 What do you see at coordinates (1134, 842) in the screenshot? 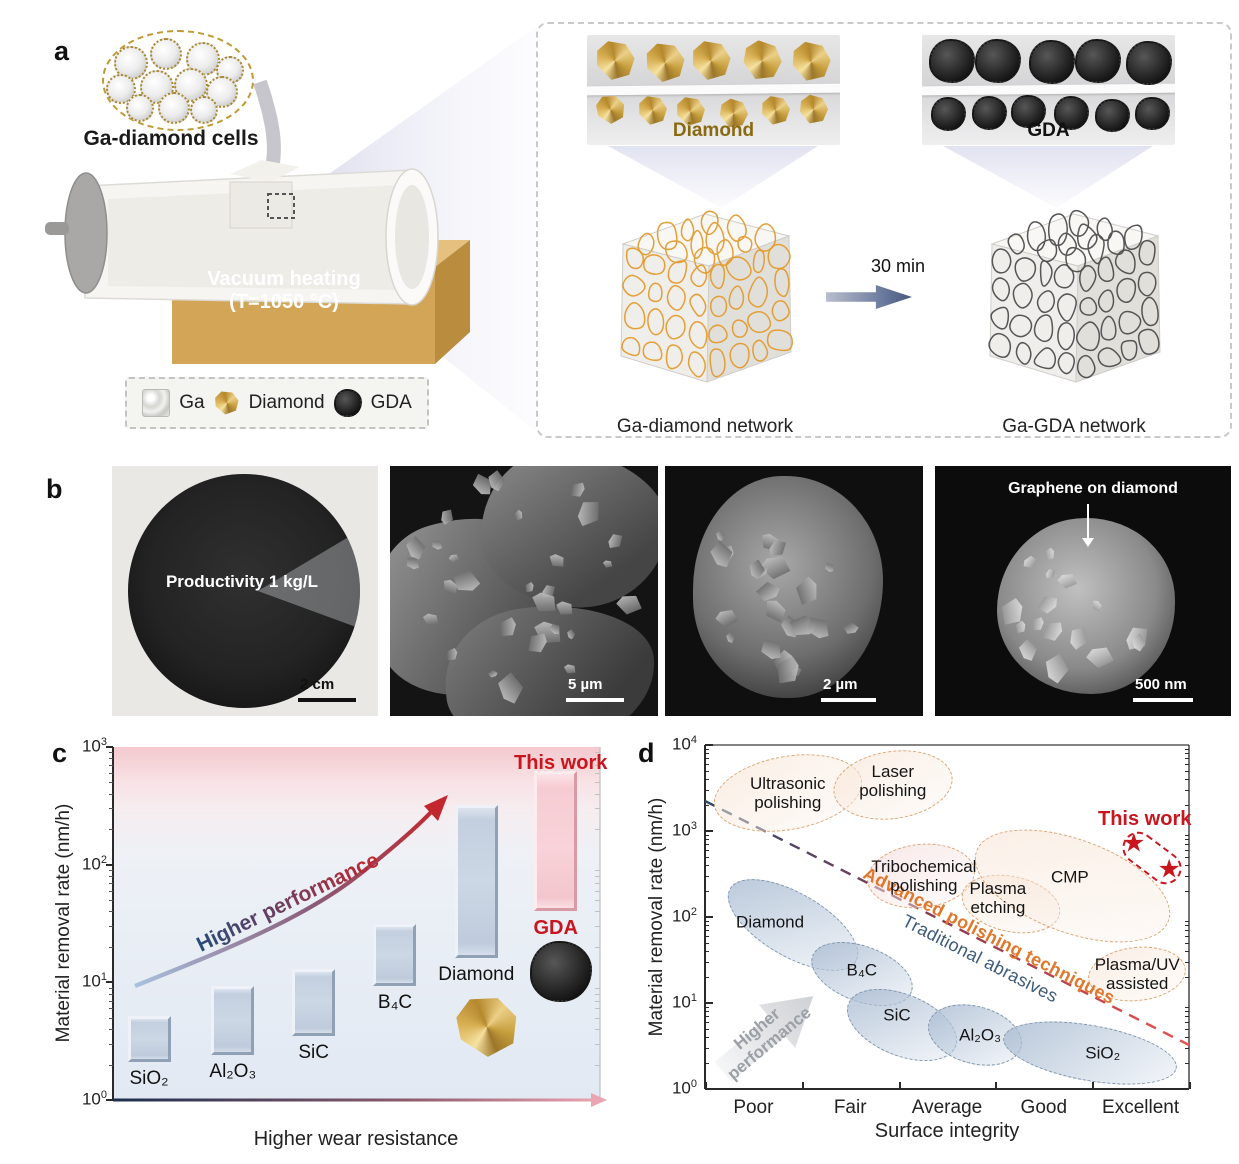
I see `this-work-star-1: ★` at bounding box center [1134, 842].